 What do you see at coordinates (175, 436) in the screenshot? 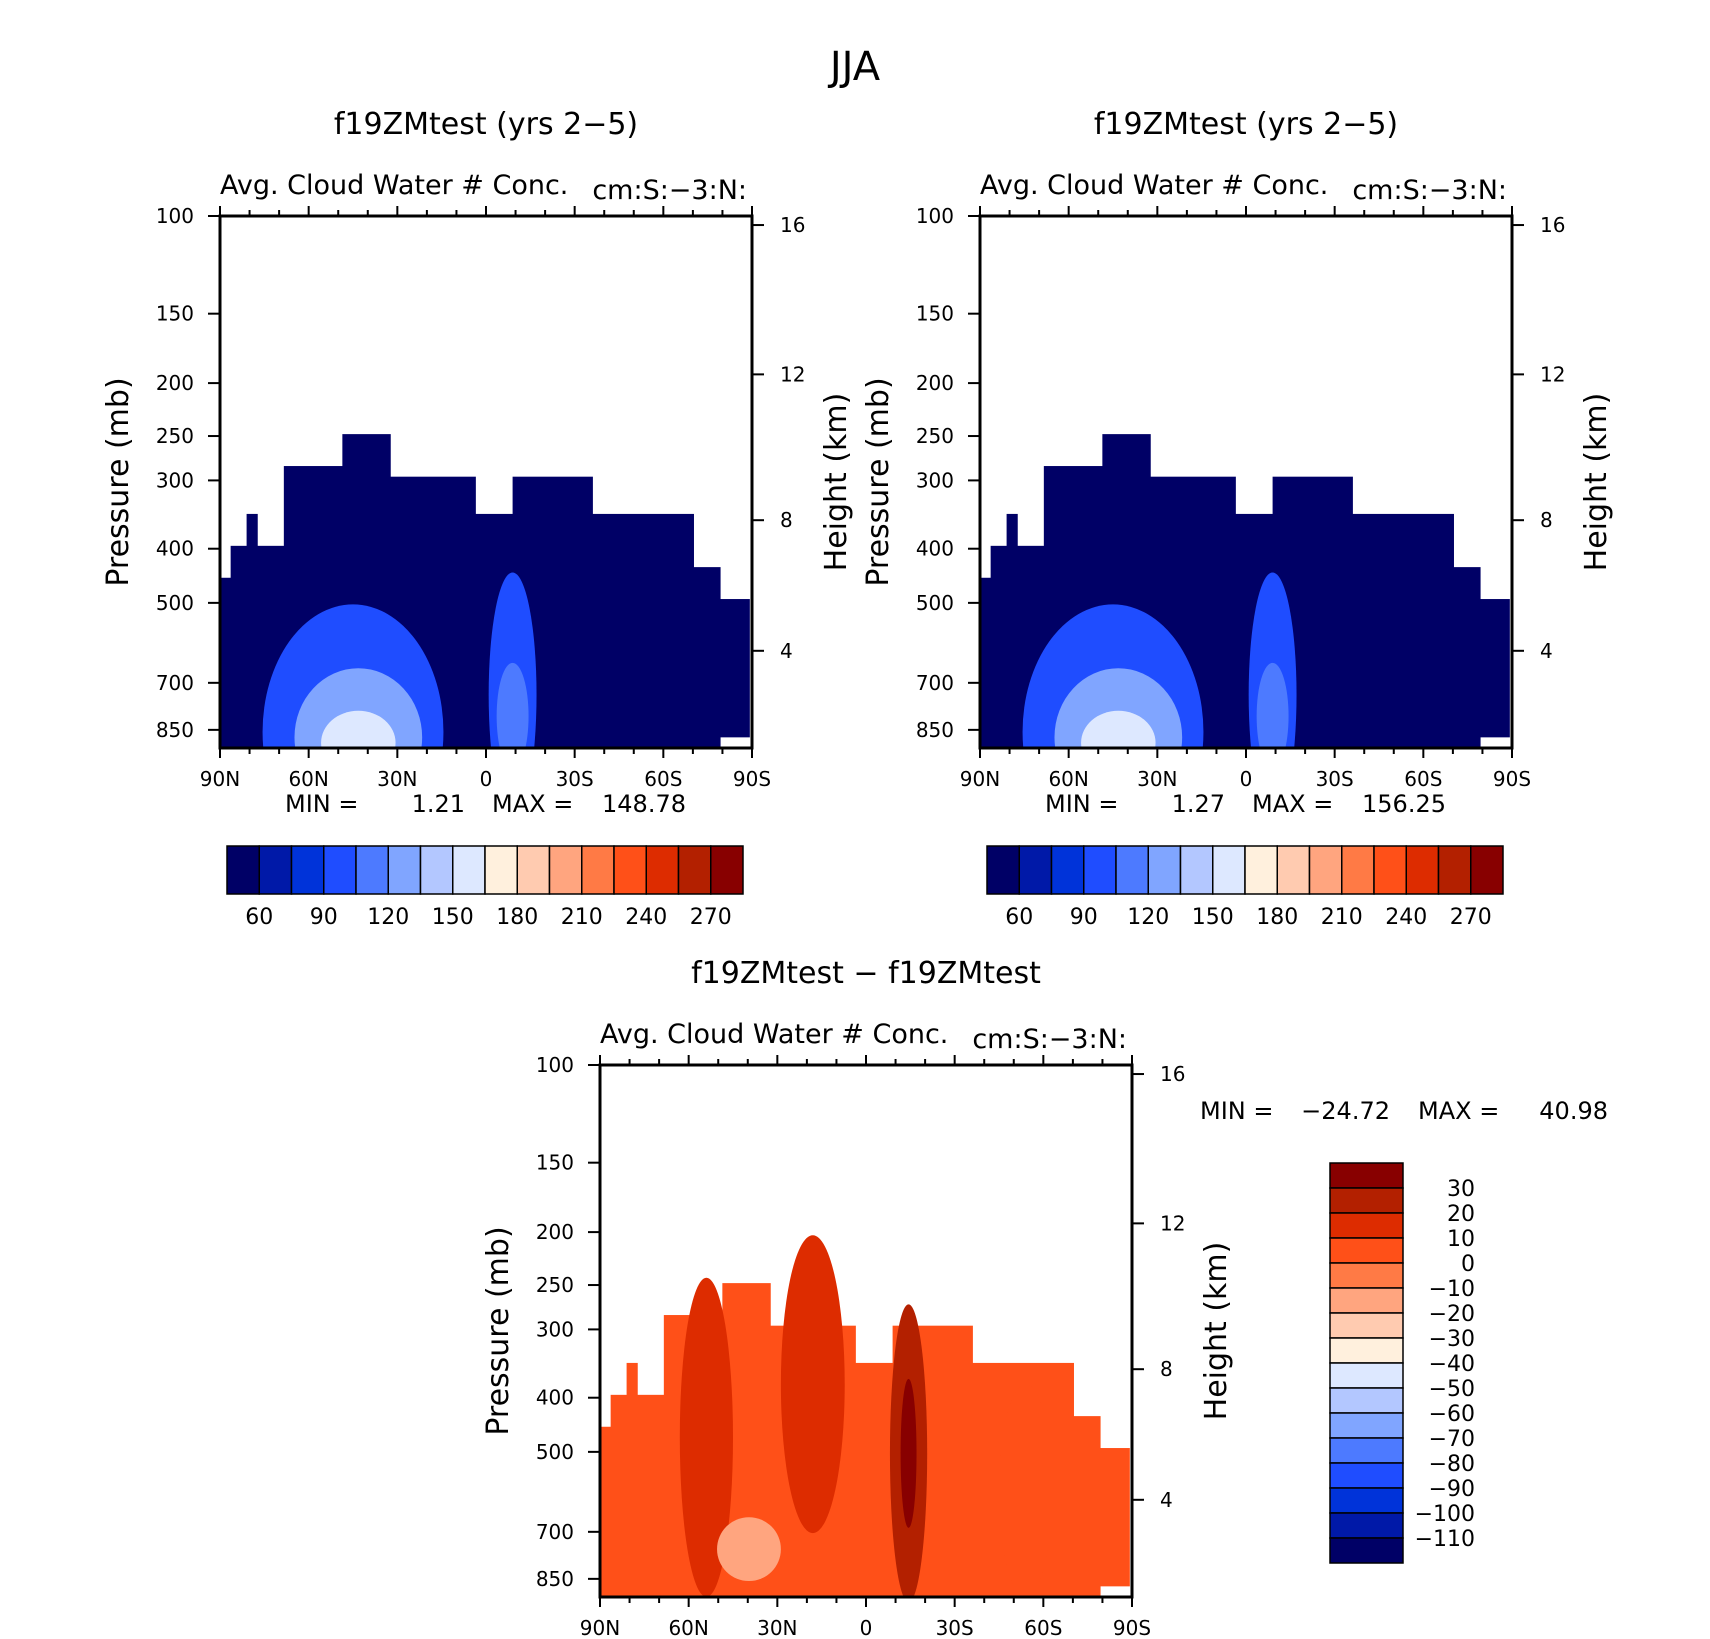
I see `y-tick-label: 250` at bounding box center [175, 436].